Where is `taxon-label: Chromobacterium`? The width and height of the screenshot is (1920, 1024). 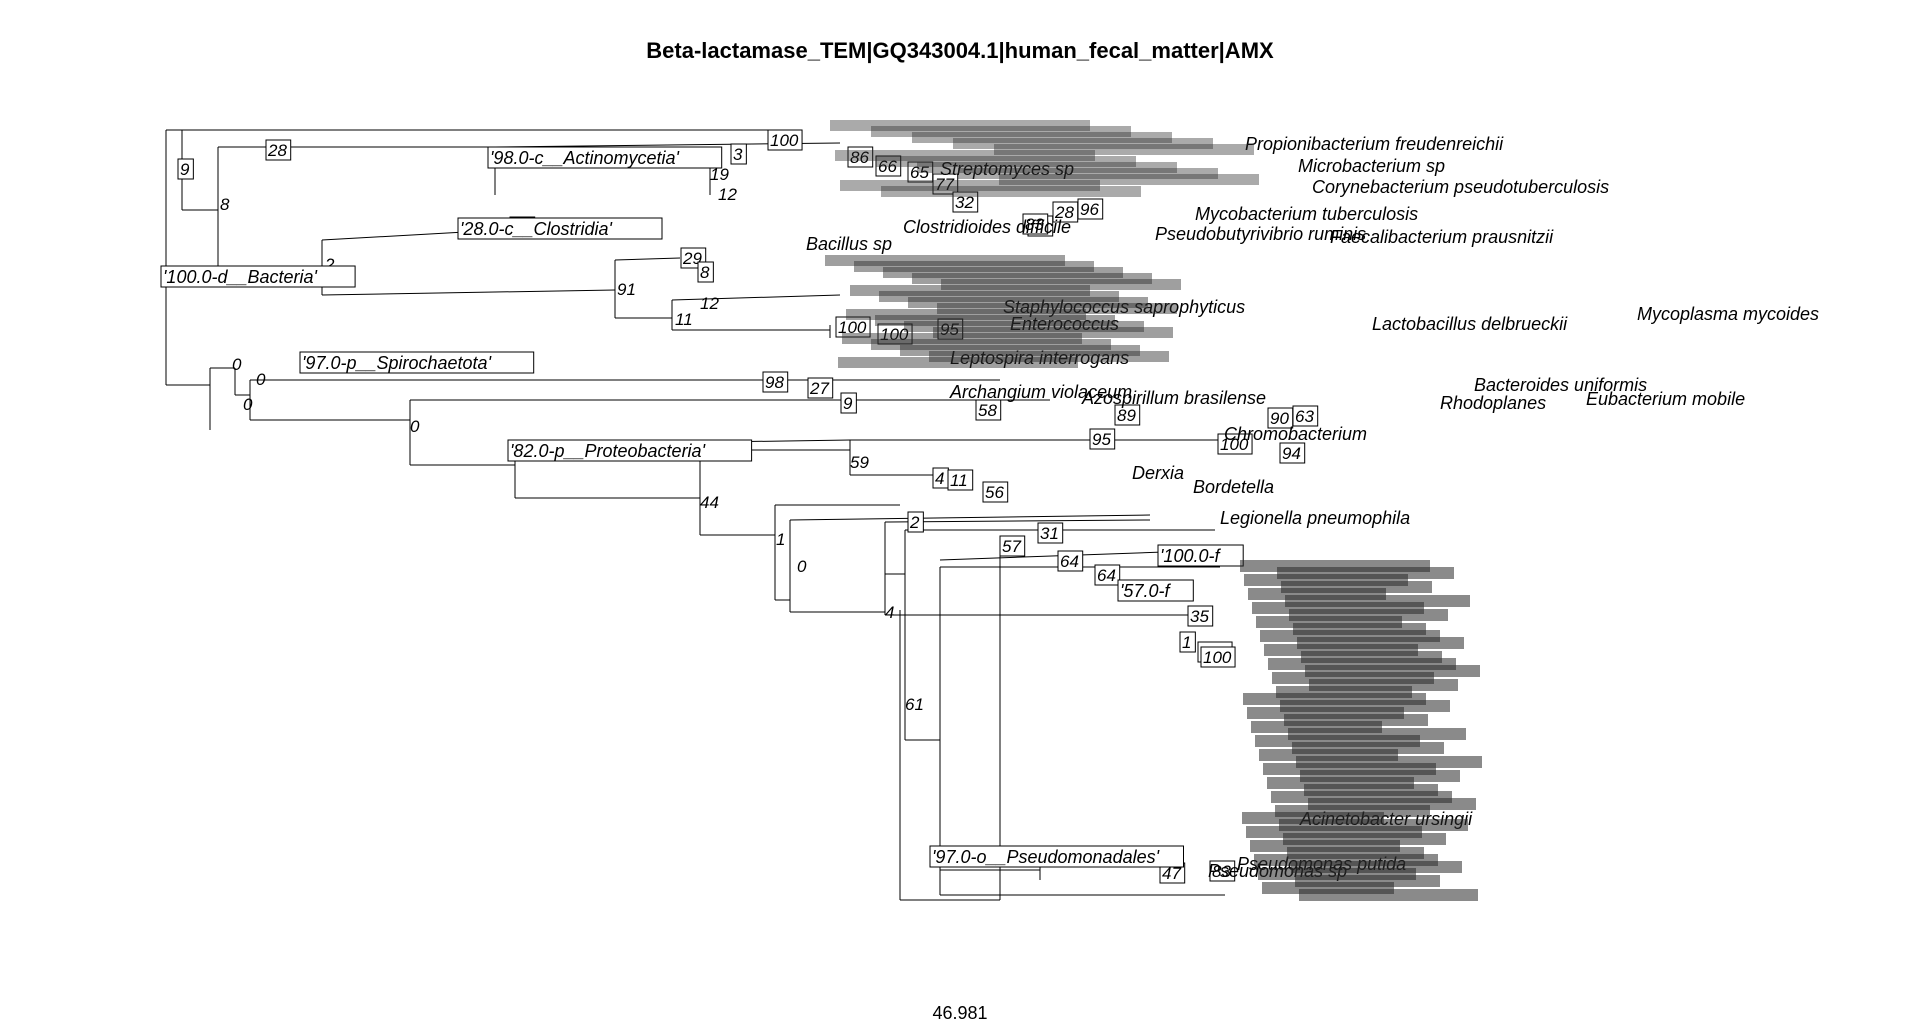 taxon-label: Chromobacterium is located at coordinates (1295, 434).